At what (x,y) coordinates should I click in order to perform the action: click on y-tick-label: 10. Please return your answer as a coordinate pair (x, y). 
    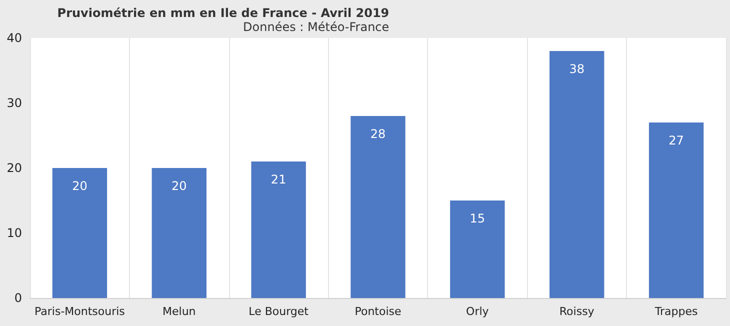
    Looking at the image, I should click on (14, 233).